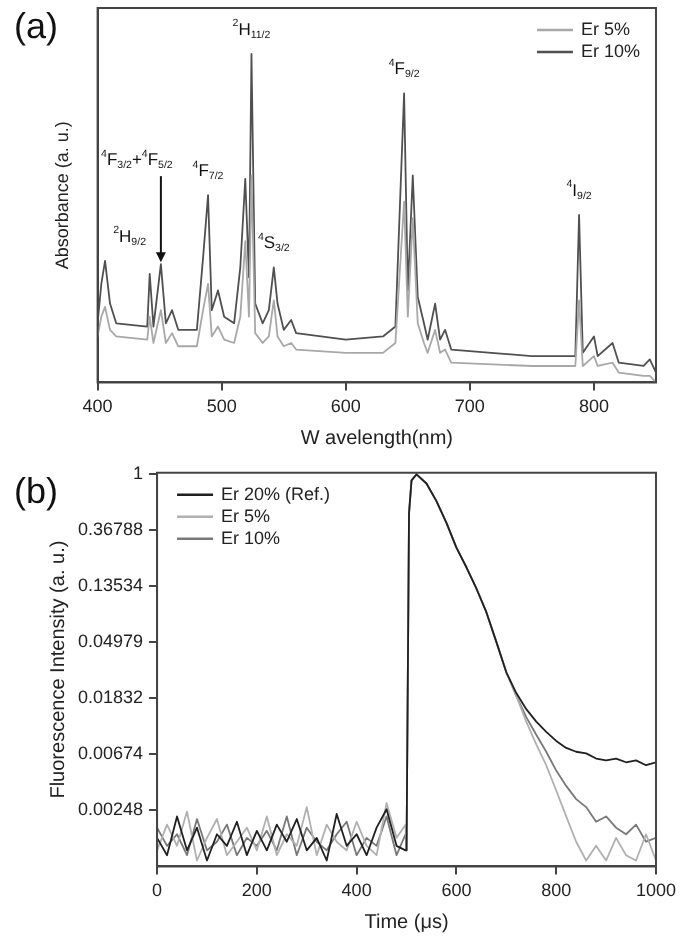  Describe the element at coordinates (110, 808) in the screenshot. I see `y-tick-label: 0.00248` at that location.